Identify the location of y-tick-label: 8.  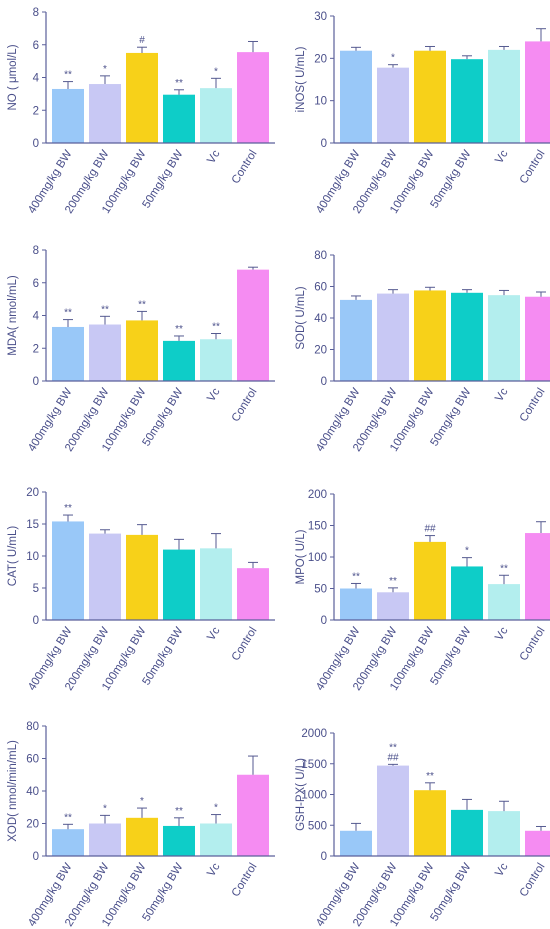
(36, 13).